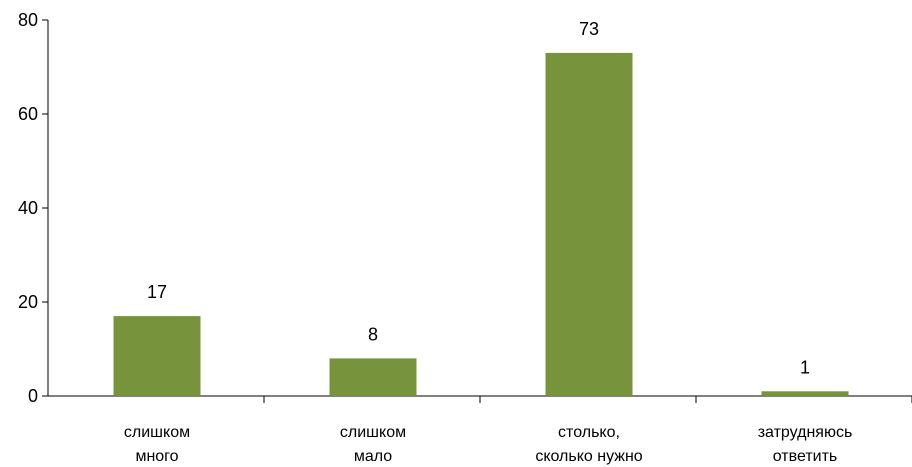  Describe the element at coordinates (373, 444) in the screenshot. I see `category-label: слишком мало` at that location.